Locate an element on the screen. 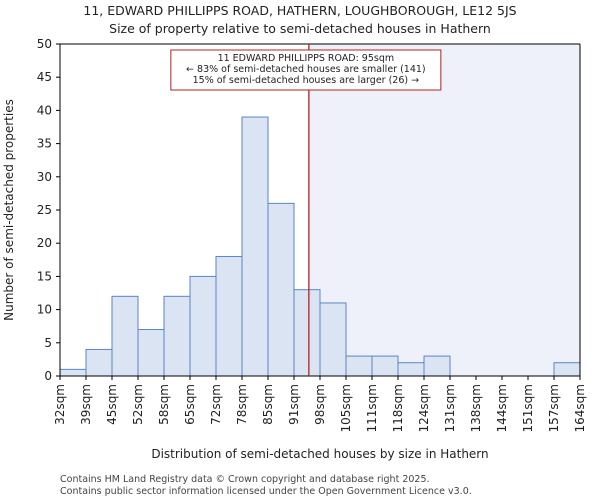 The image size is (600, 500). y-tick-label: 30 is located at coordinates (44, 177).